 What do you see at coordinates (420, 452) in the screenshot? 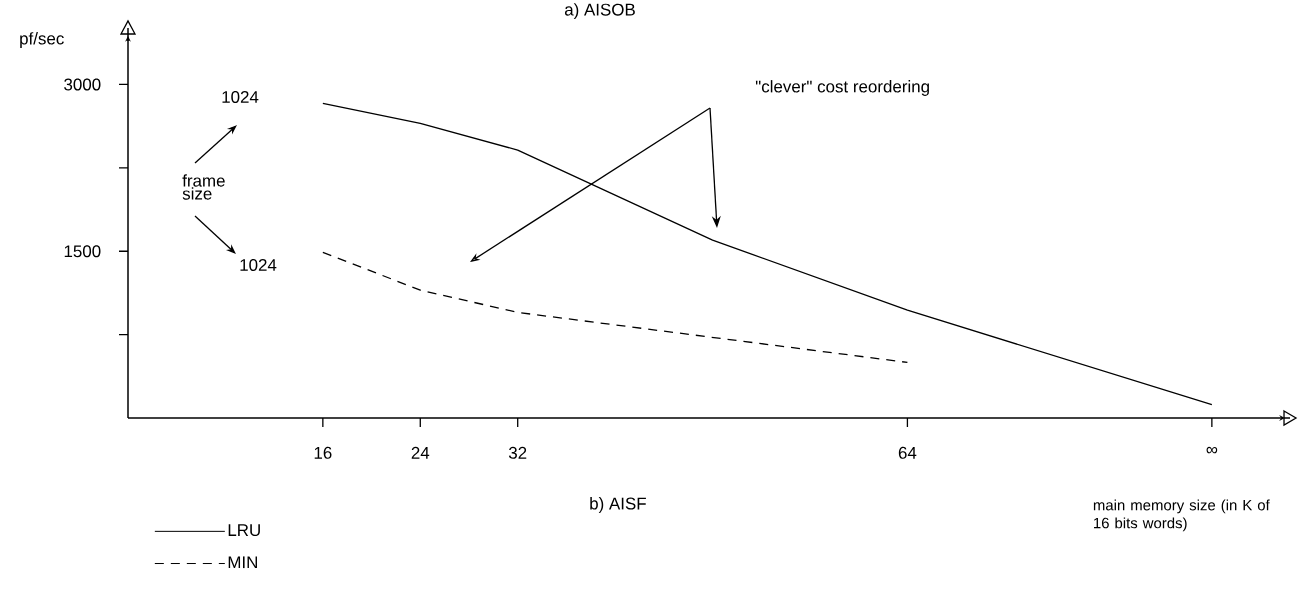
I see `x-tick-label: 24` at bounding box center [420, 452].